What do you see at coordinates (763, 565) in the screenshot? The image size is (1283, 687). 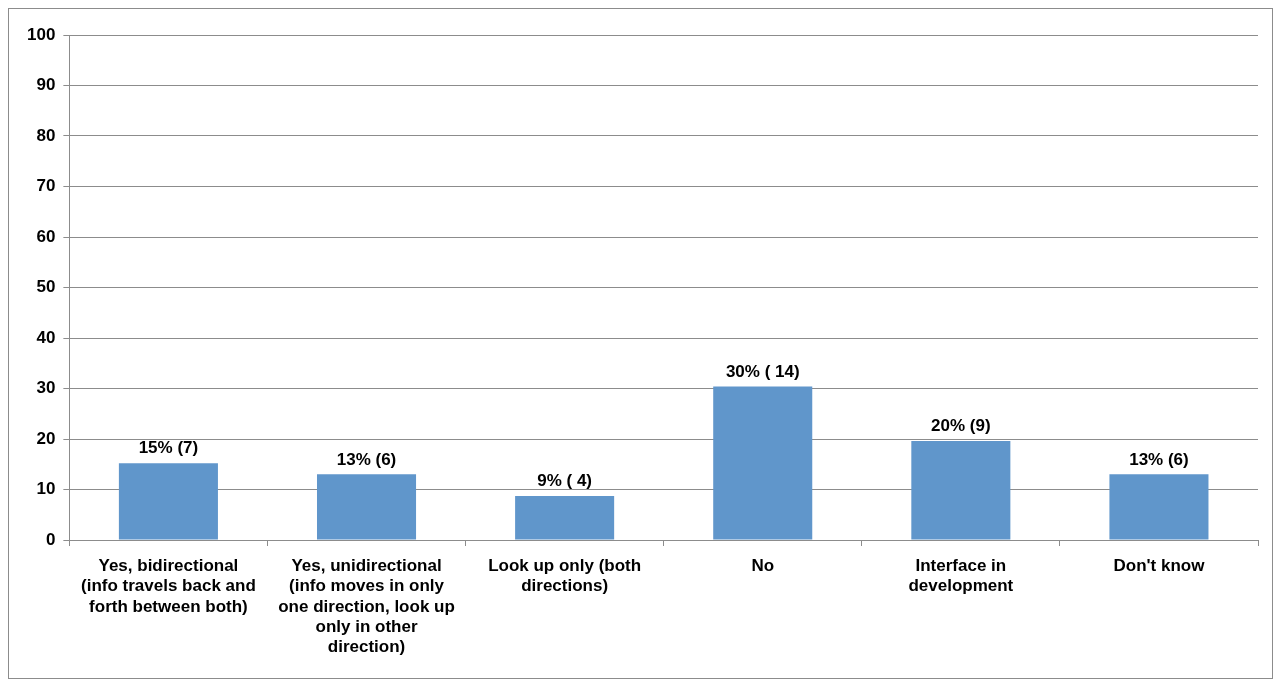 I see `x-tick-label: No` at bounding box center [763, 565].